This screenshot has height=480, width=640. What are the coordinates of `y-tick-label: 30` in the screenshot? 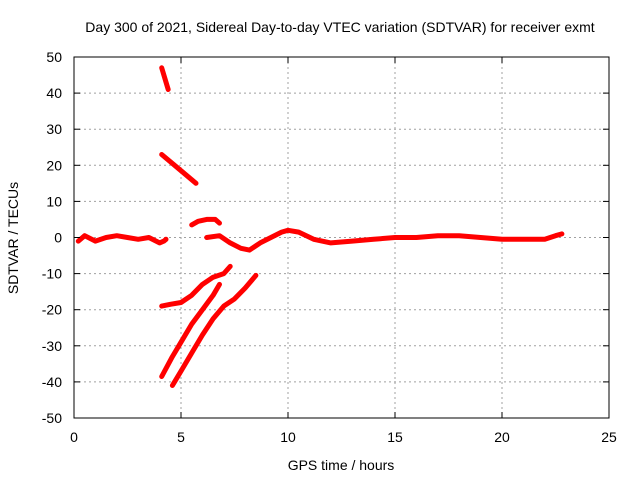 It's located at (54, 129).